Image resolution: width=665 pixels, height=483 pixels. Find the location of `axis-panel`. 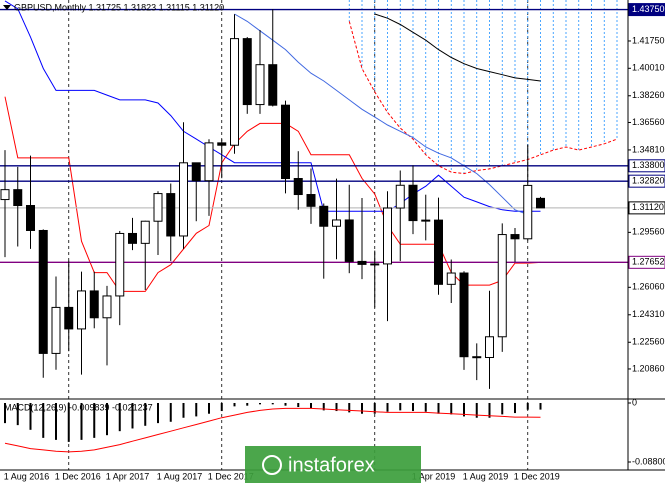

axis-panel is located at coordinates (646, 235).